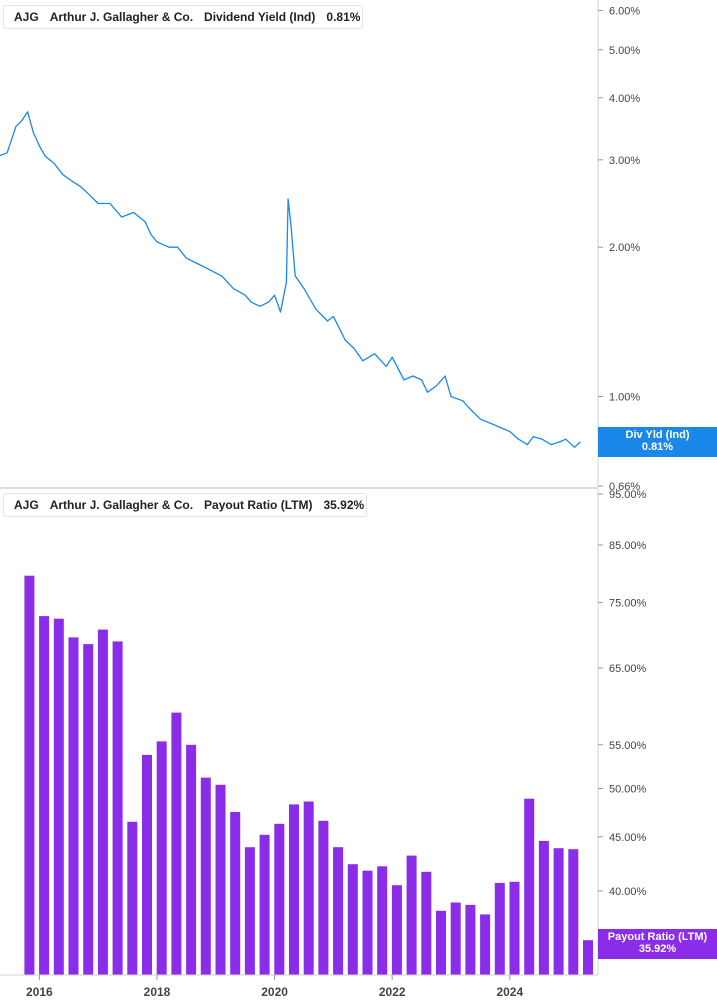 This screenshot has width=717, height=1005. What do you see at coordinates (657, 937) in the screenshot?
I see `tag-label: Payout Ratio (LTM)` at bounding box center [657, 937].